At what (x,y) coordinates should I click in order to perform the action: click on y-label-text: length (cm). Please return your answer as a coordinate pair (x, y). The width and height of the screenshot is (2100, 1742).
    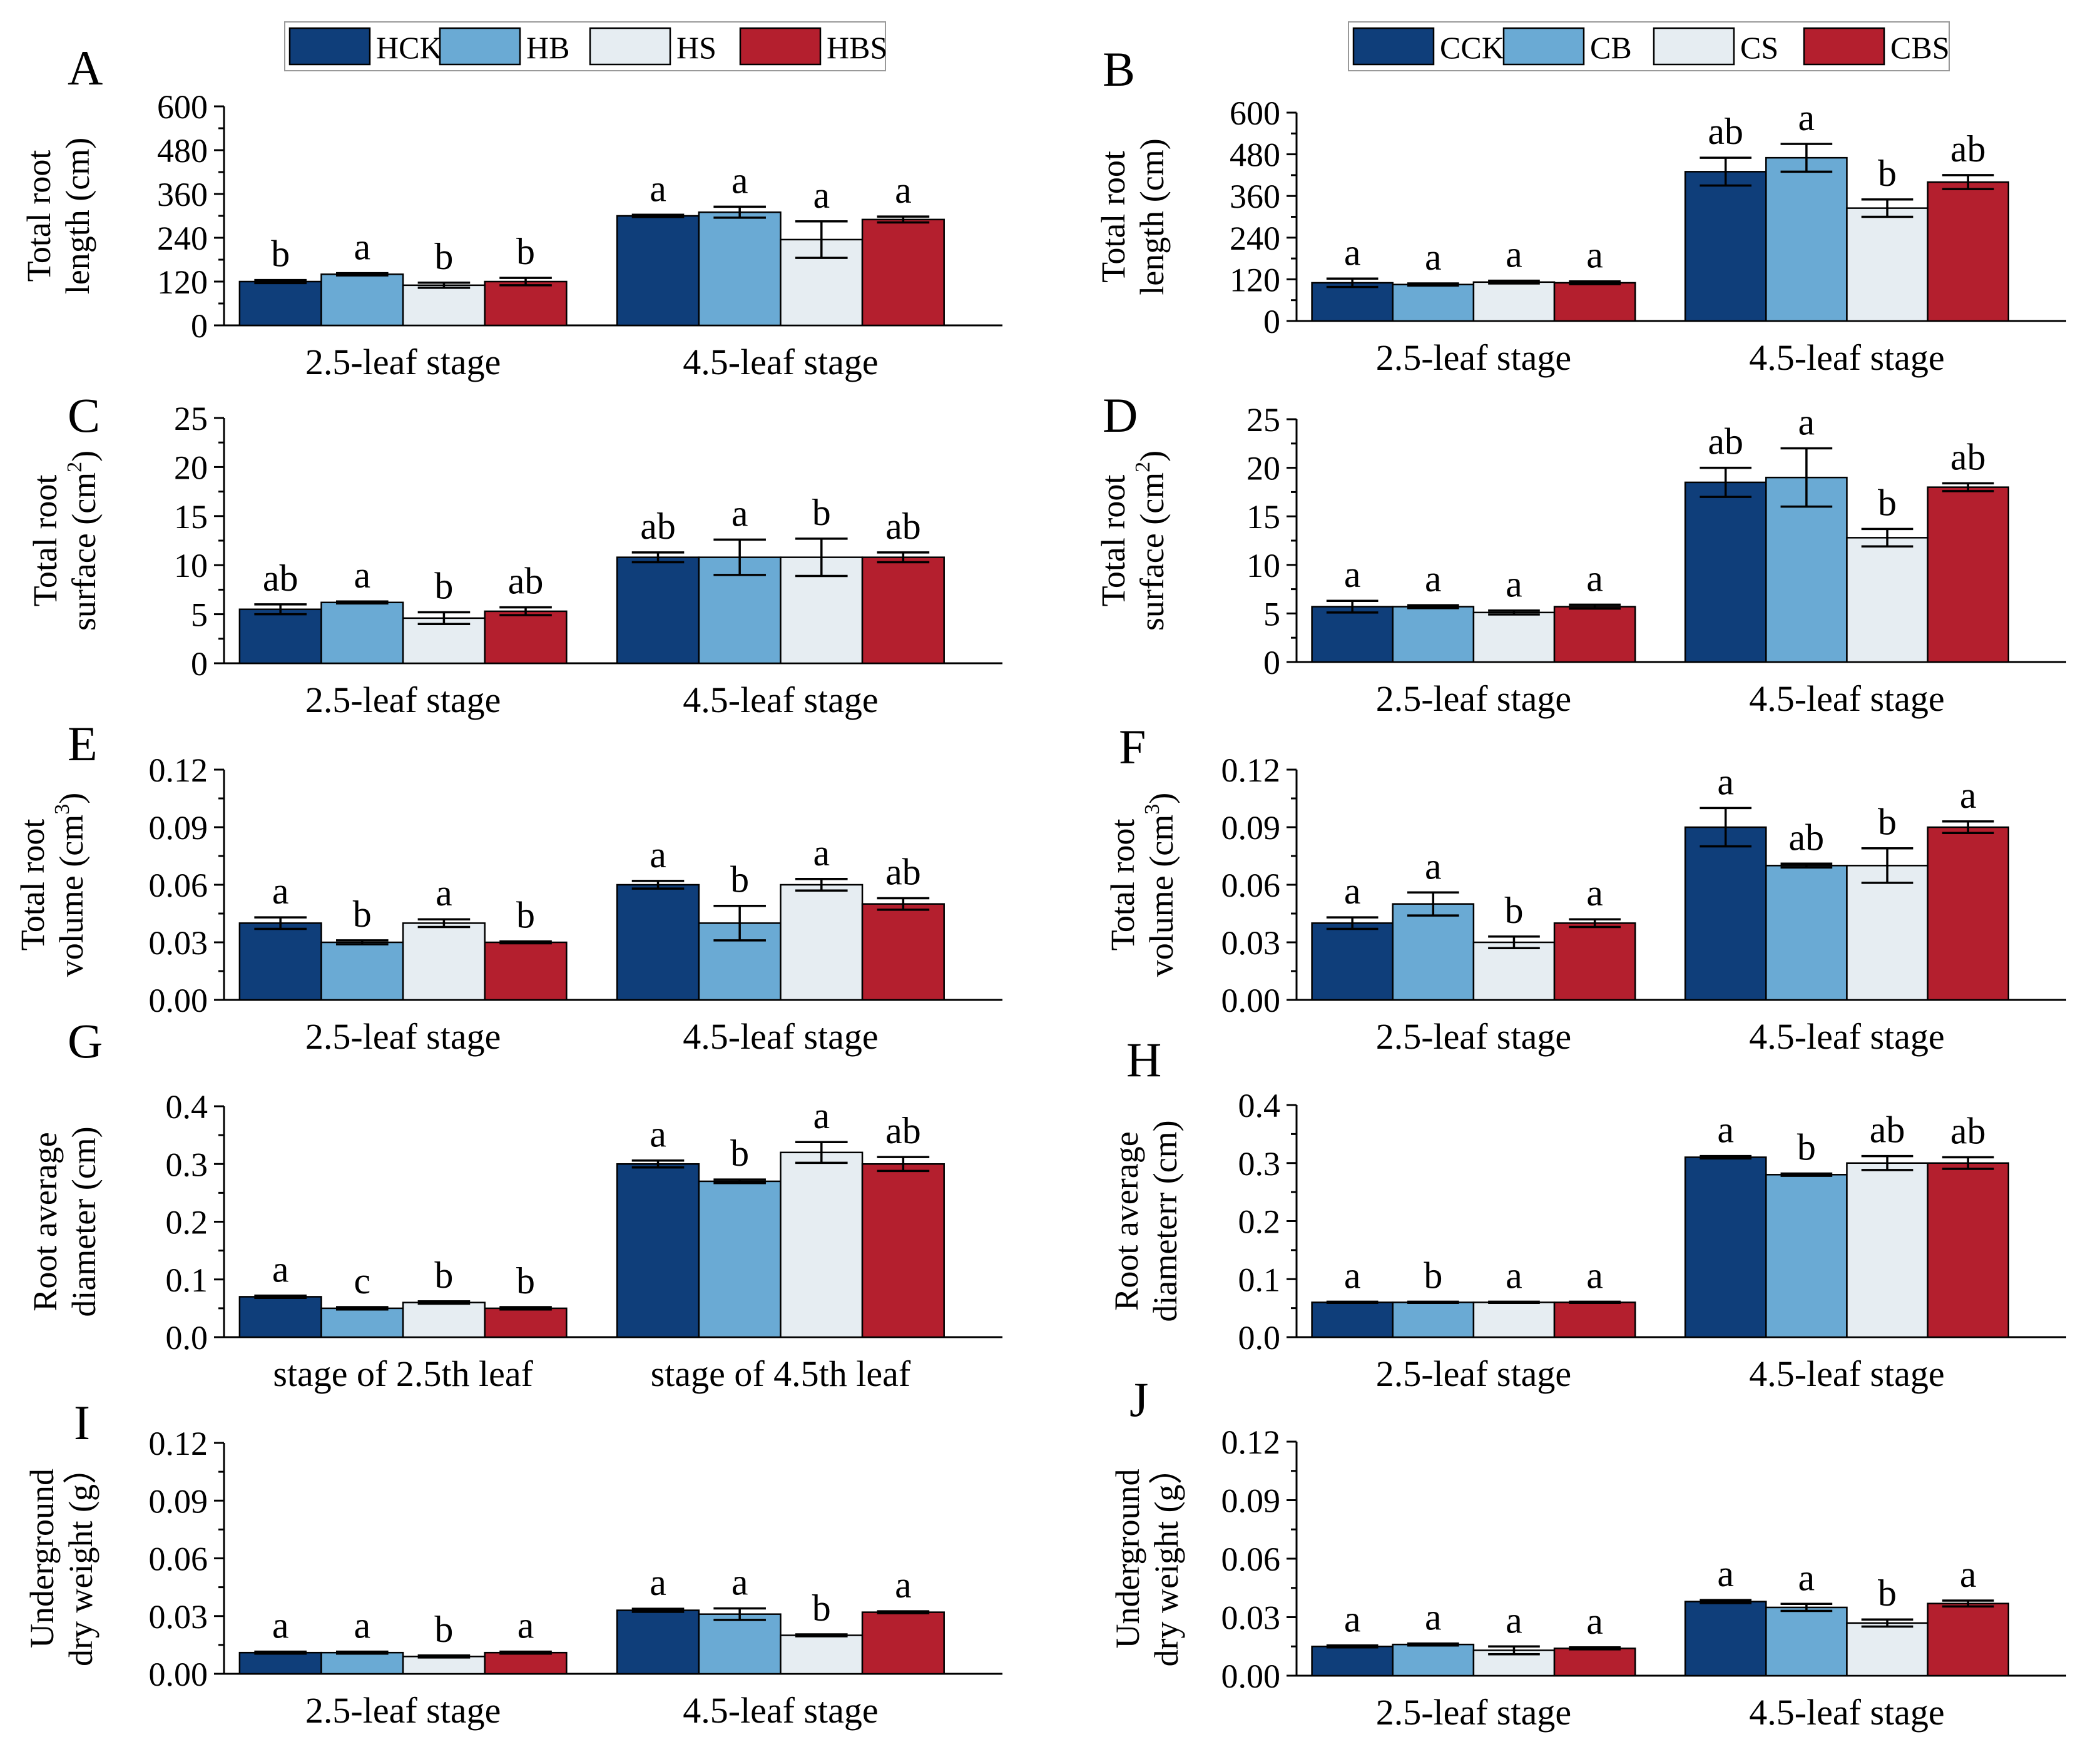
    Looking at the image, I should click on (77, 216).